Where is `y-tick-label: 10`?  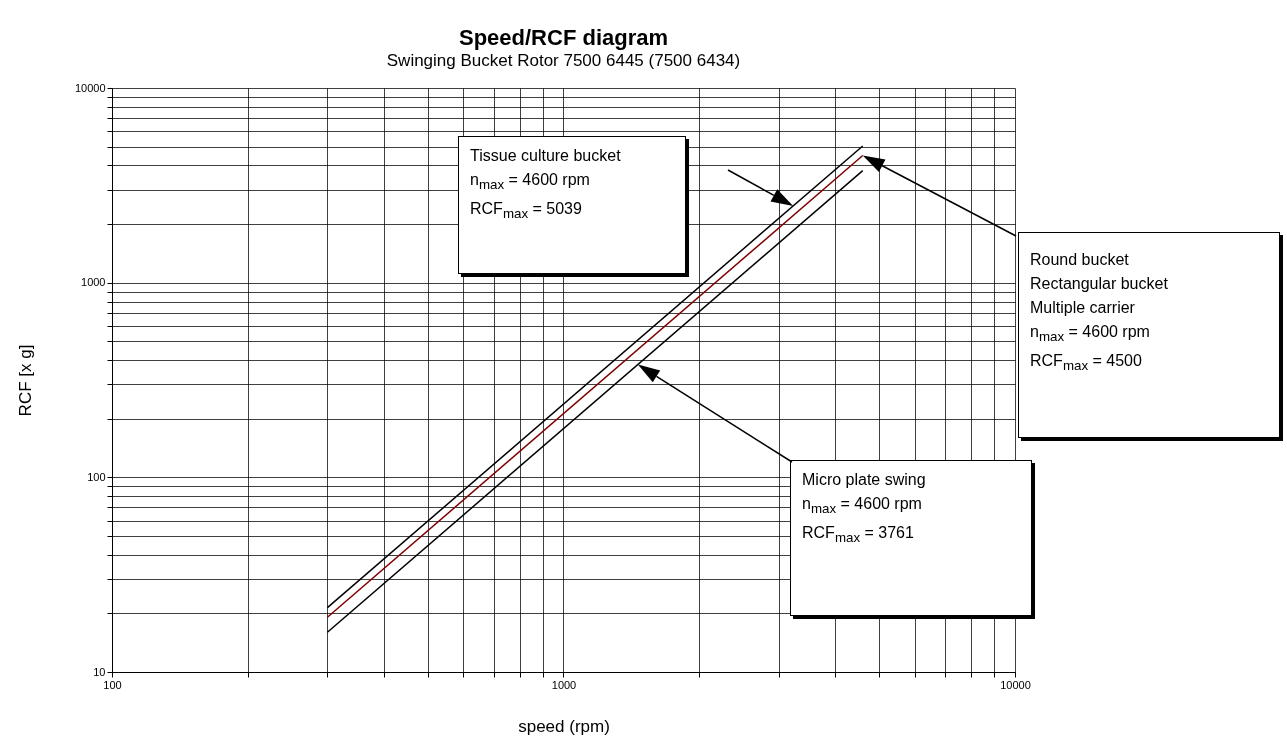 y-tick-label: 10 is located at coordinates (99, 671).